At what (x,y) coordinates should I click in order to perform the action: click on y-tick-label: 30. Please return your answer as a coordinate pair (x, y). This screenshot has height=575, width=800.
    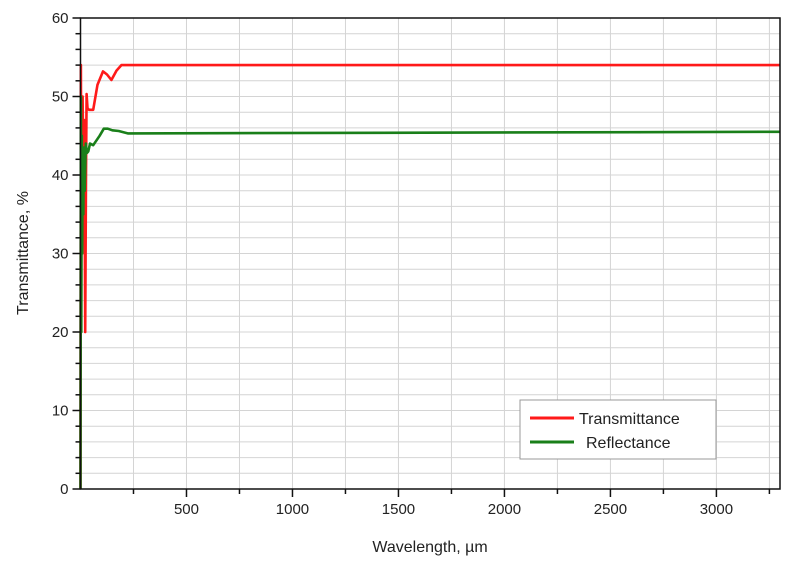
    Looking at the image, I should click on (60, 254).